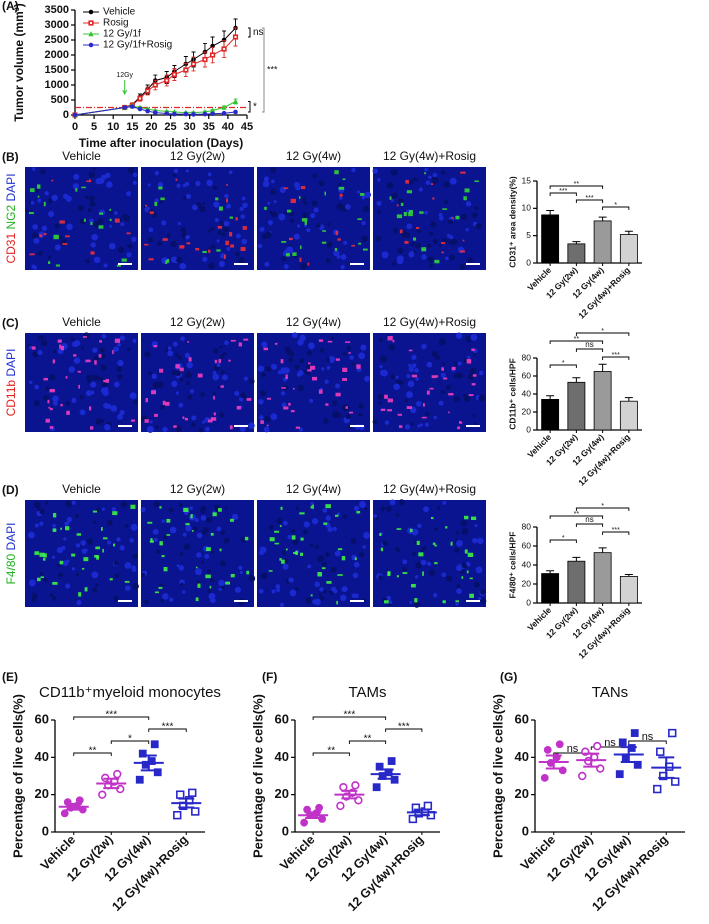  I want to click on x-tick-label: 25, so click(170, 127).